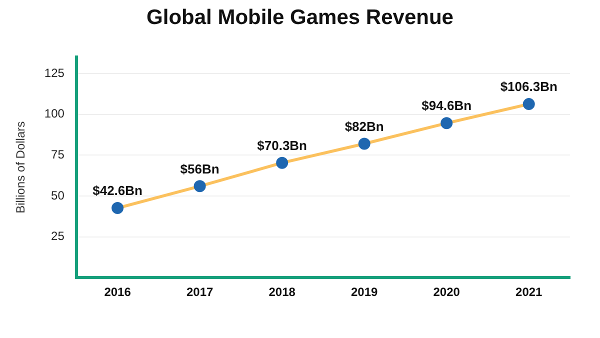  I want to click on y-tick-label: 25, so click(58, 236).